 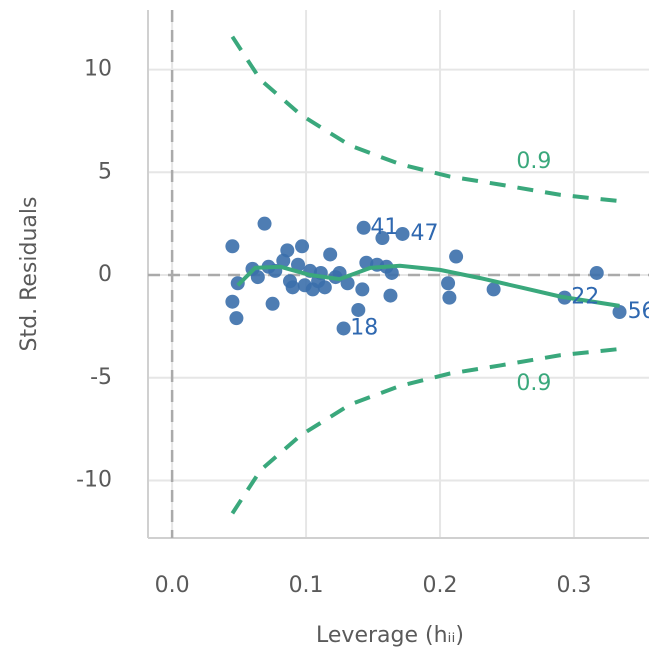 What do you see at coordinates (364, 327) in the screenshot?
I see `annotation: 18` at bounding box center [364, 327].